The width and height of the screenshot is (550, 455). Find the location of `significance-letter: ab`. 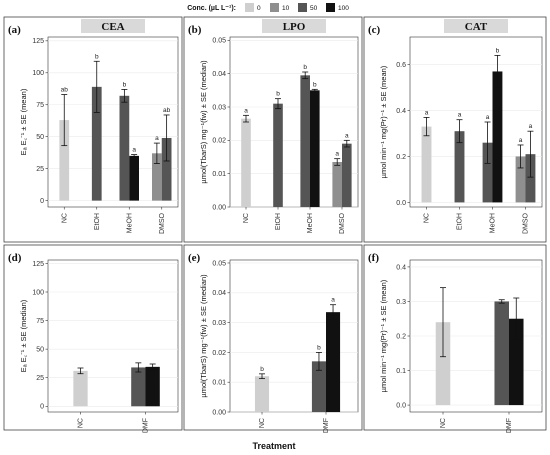

significance-letter: ab is located at coordinates (167, 110).